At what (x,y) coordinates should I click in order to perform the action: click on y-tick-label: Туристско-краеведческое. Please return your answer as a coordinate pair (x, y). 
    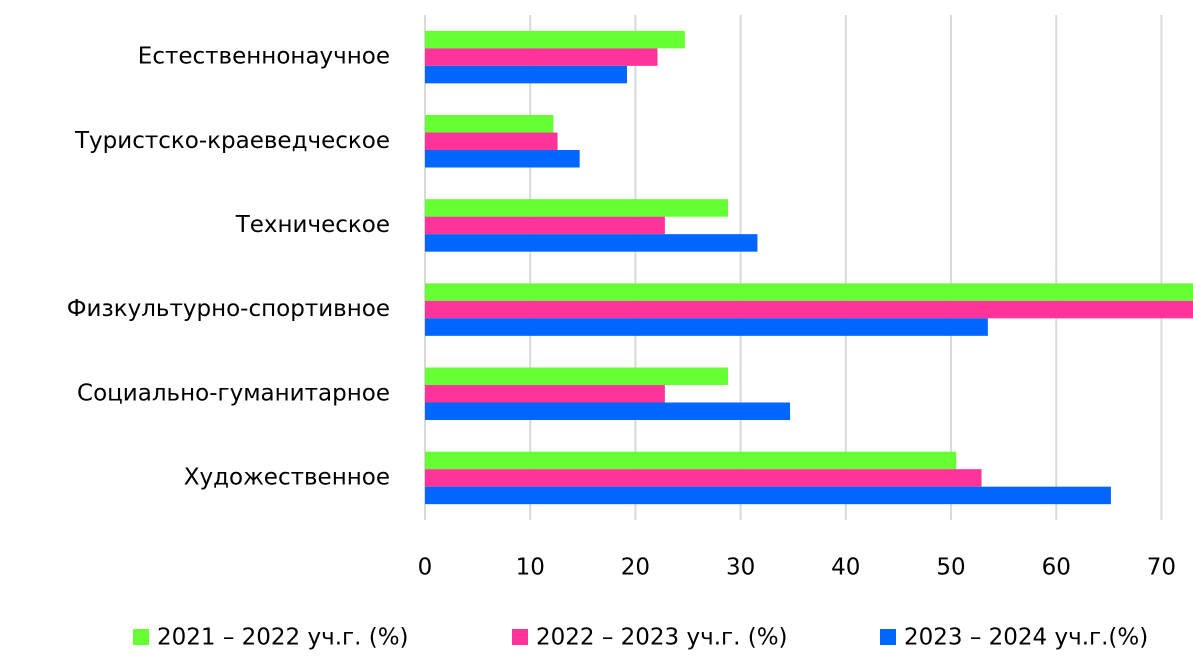
    Looking at the image, I should click on (232, 141).